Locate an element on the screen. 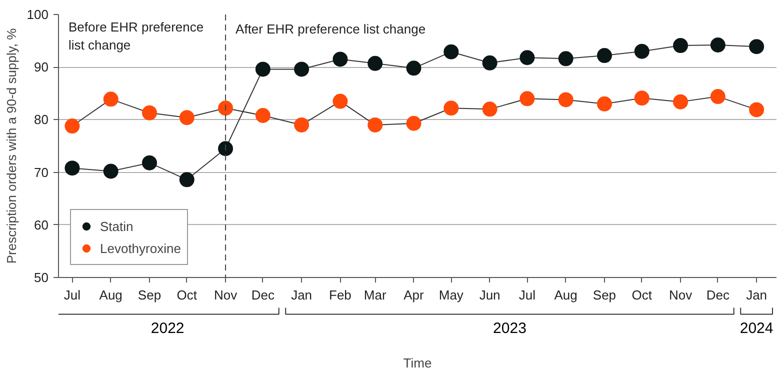 Image resolution: width=780 pixels, height=373 pixels. y-tick-label: 80 is located at coordinates (41, 120).